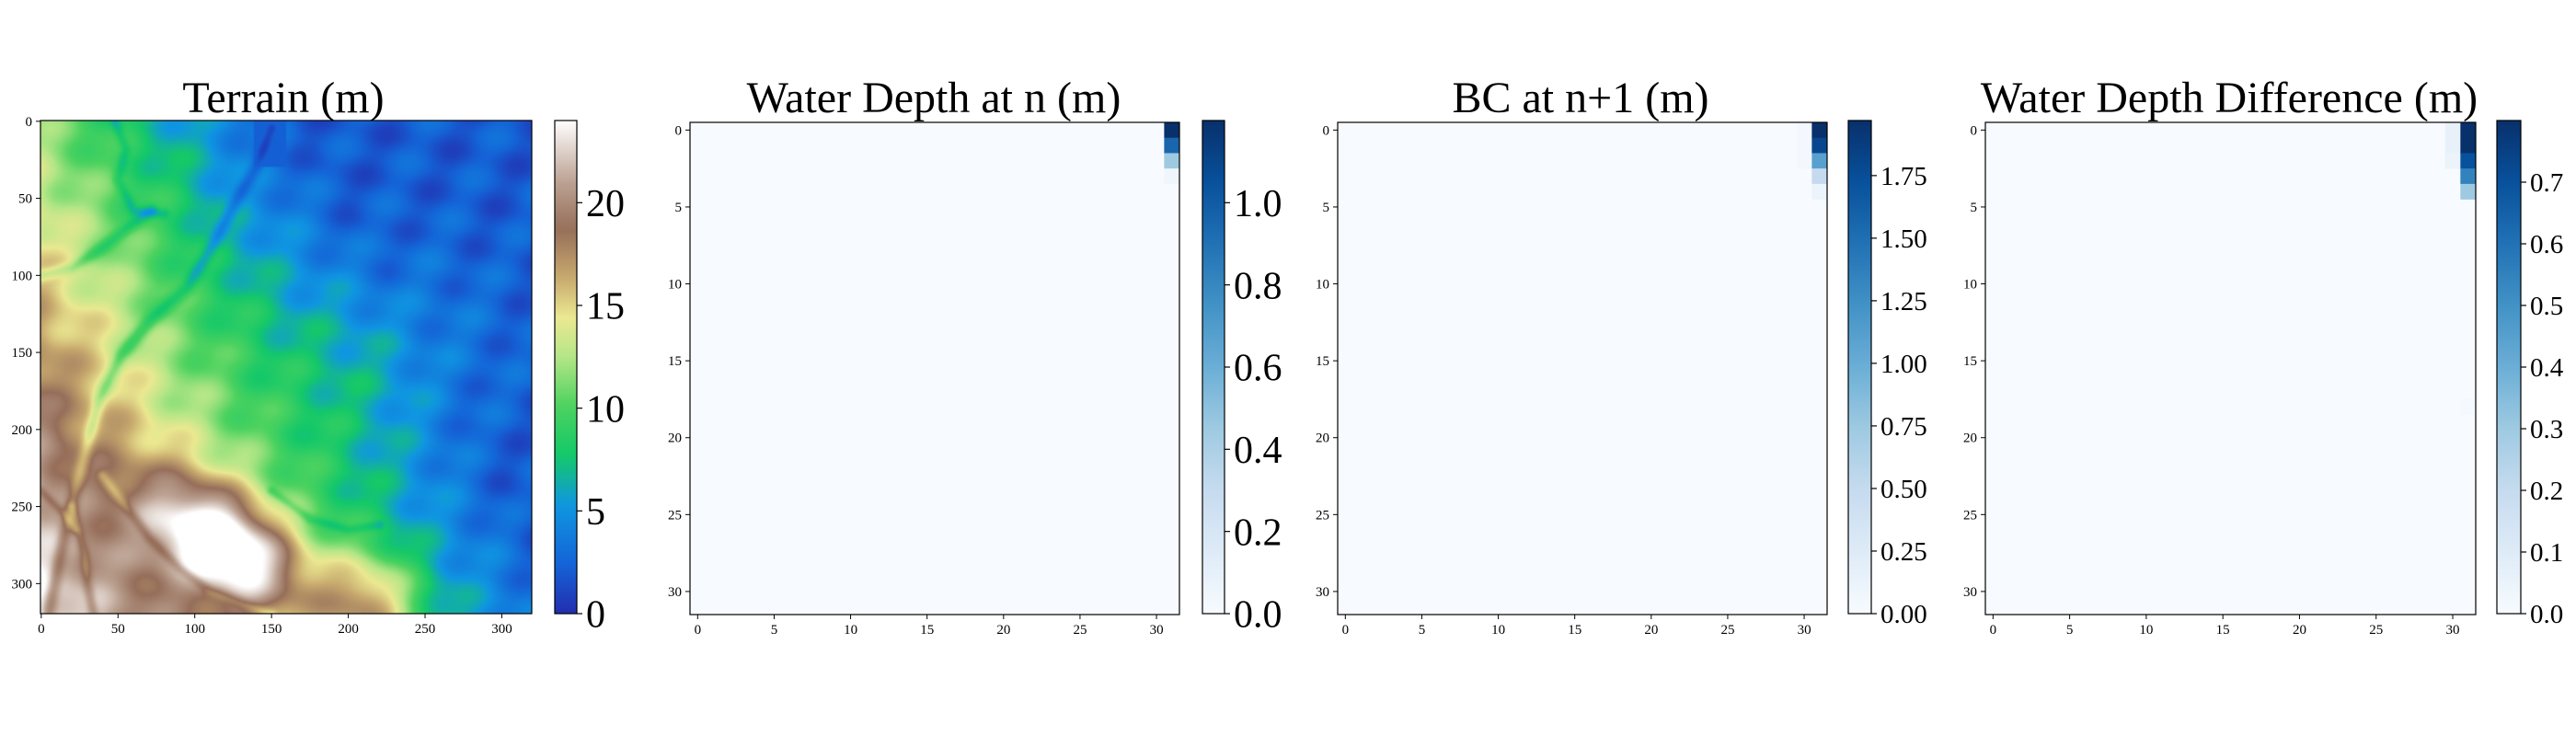 The image size is (2576, 736). What do you see at coordinates (1903, 301) in the screenshot?
I see `colorbar-tick-label: 1.25` at bounding box center [1903, 301].